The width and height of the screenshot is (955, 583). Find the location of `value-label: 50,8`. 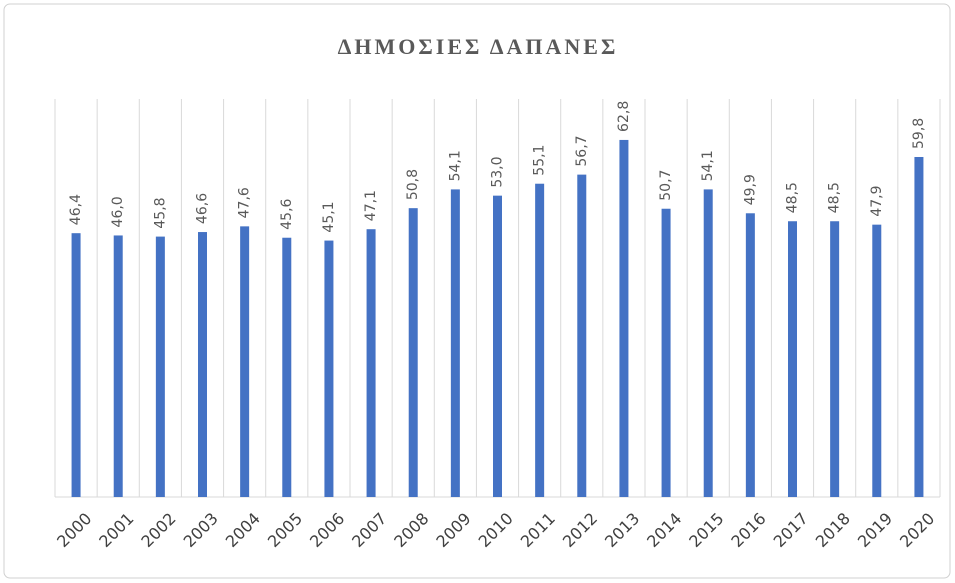

value-label: 50,8 is located at coordinates (413, 184).